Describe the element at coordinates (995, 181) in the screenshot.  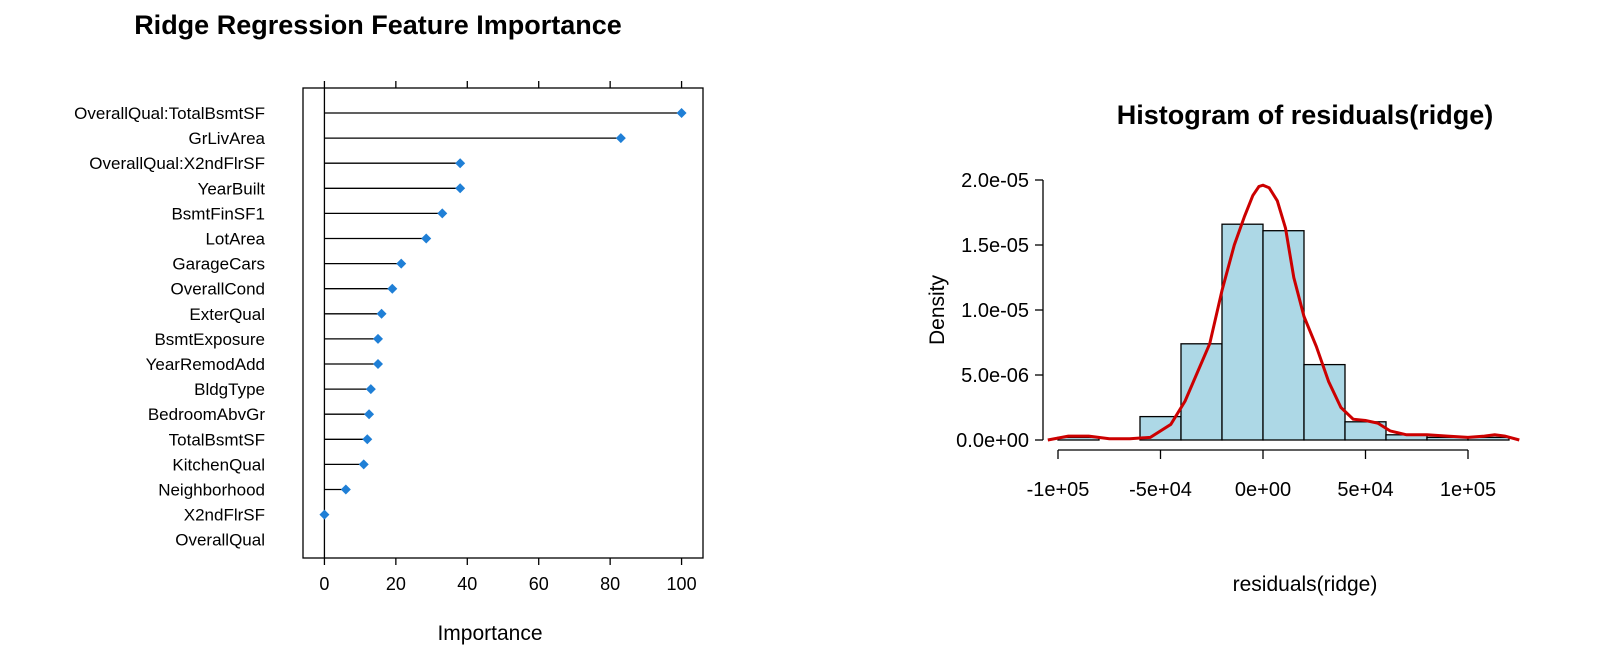
I see `y-tick-label: 2.0e-05` at that location.